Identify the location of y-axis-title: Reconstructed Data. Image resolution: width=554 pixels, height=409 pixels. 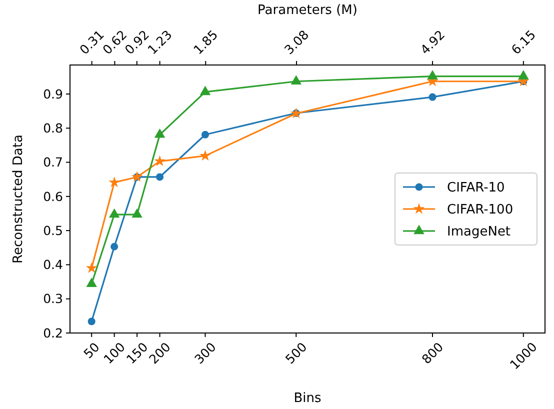
(18, 199).